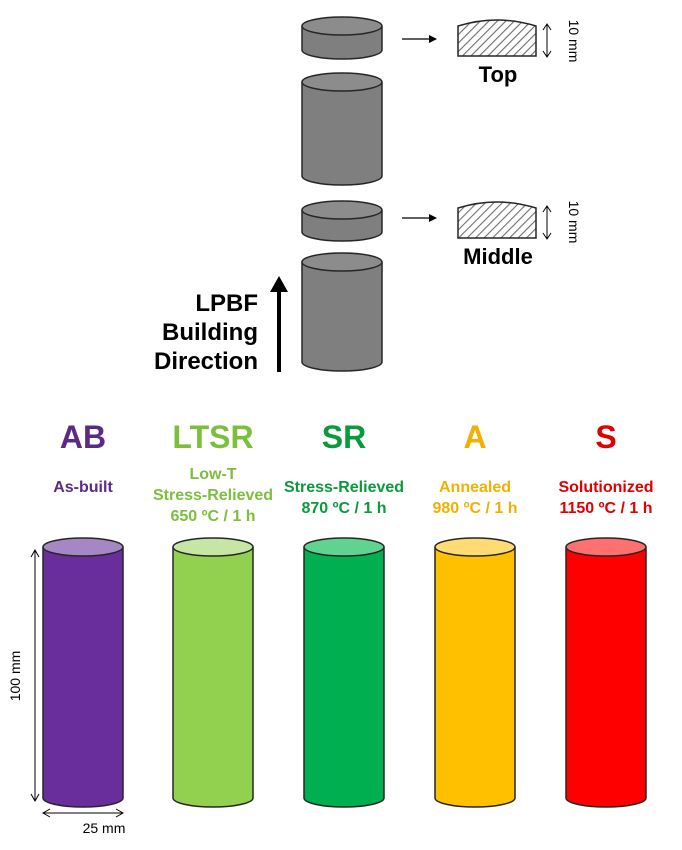 This screenshot has height=850, width=682. Describe the element at coordinates (342, 38) in the screenshot. I see `top-disc` at that location.